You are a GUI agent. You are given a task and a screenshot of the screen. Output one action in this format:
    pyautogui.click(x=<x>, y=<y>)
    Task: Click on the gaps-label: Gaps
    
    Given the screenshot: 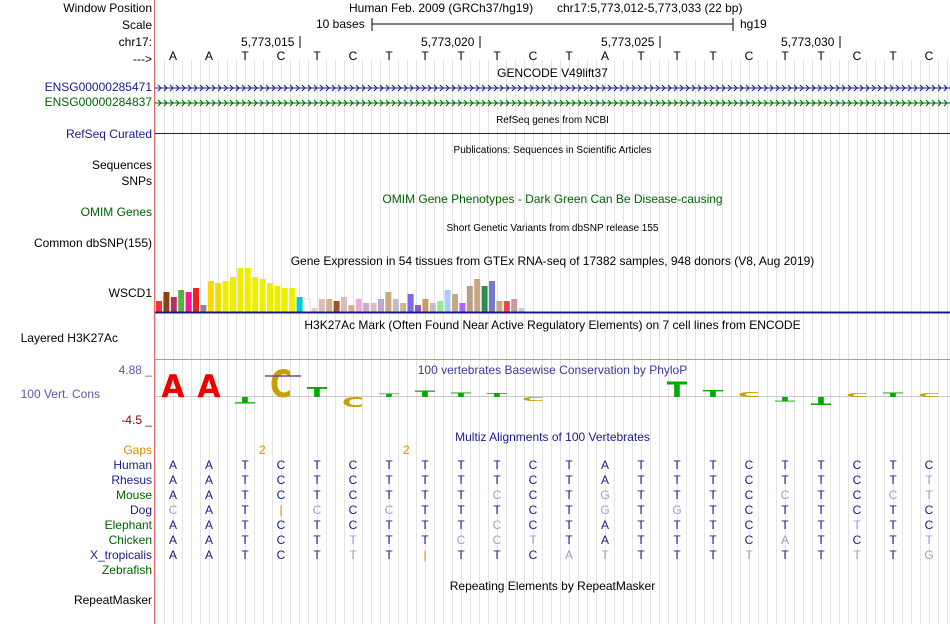 What is the action you would take?
    pyautogui.click(x=137, y=450)
    